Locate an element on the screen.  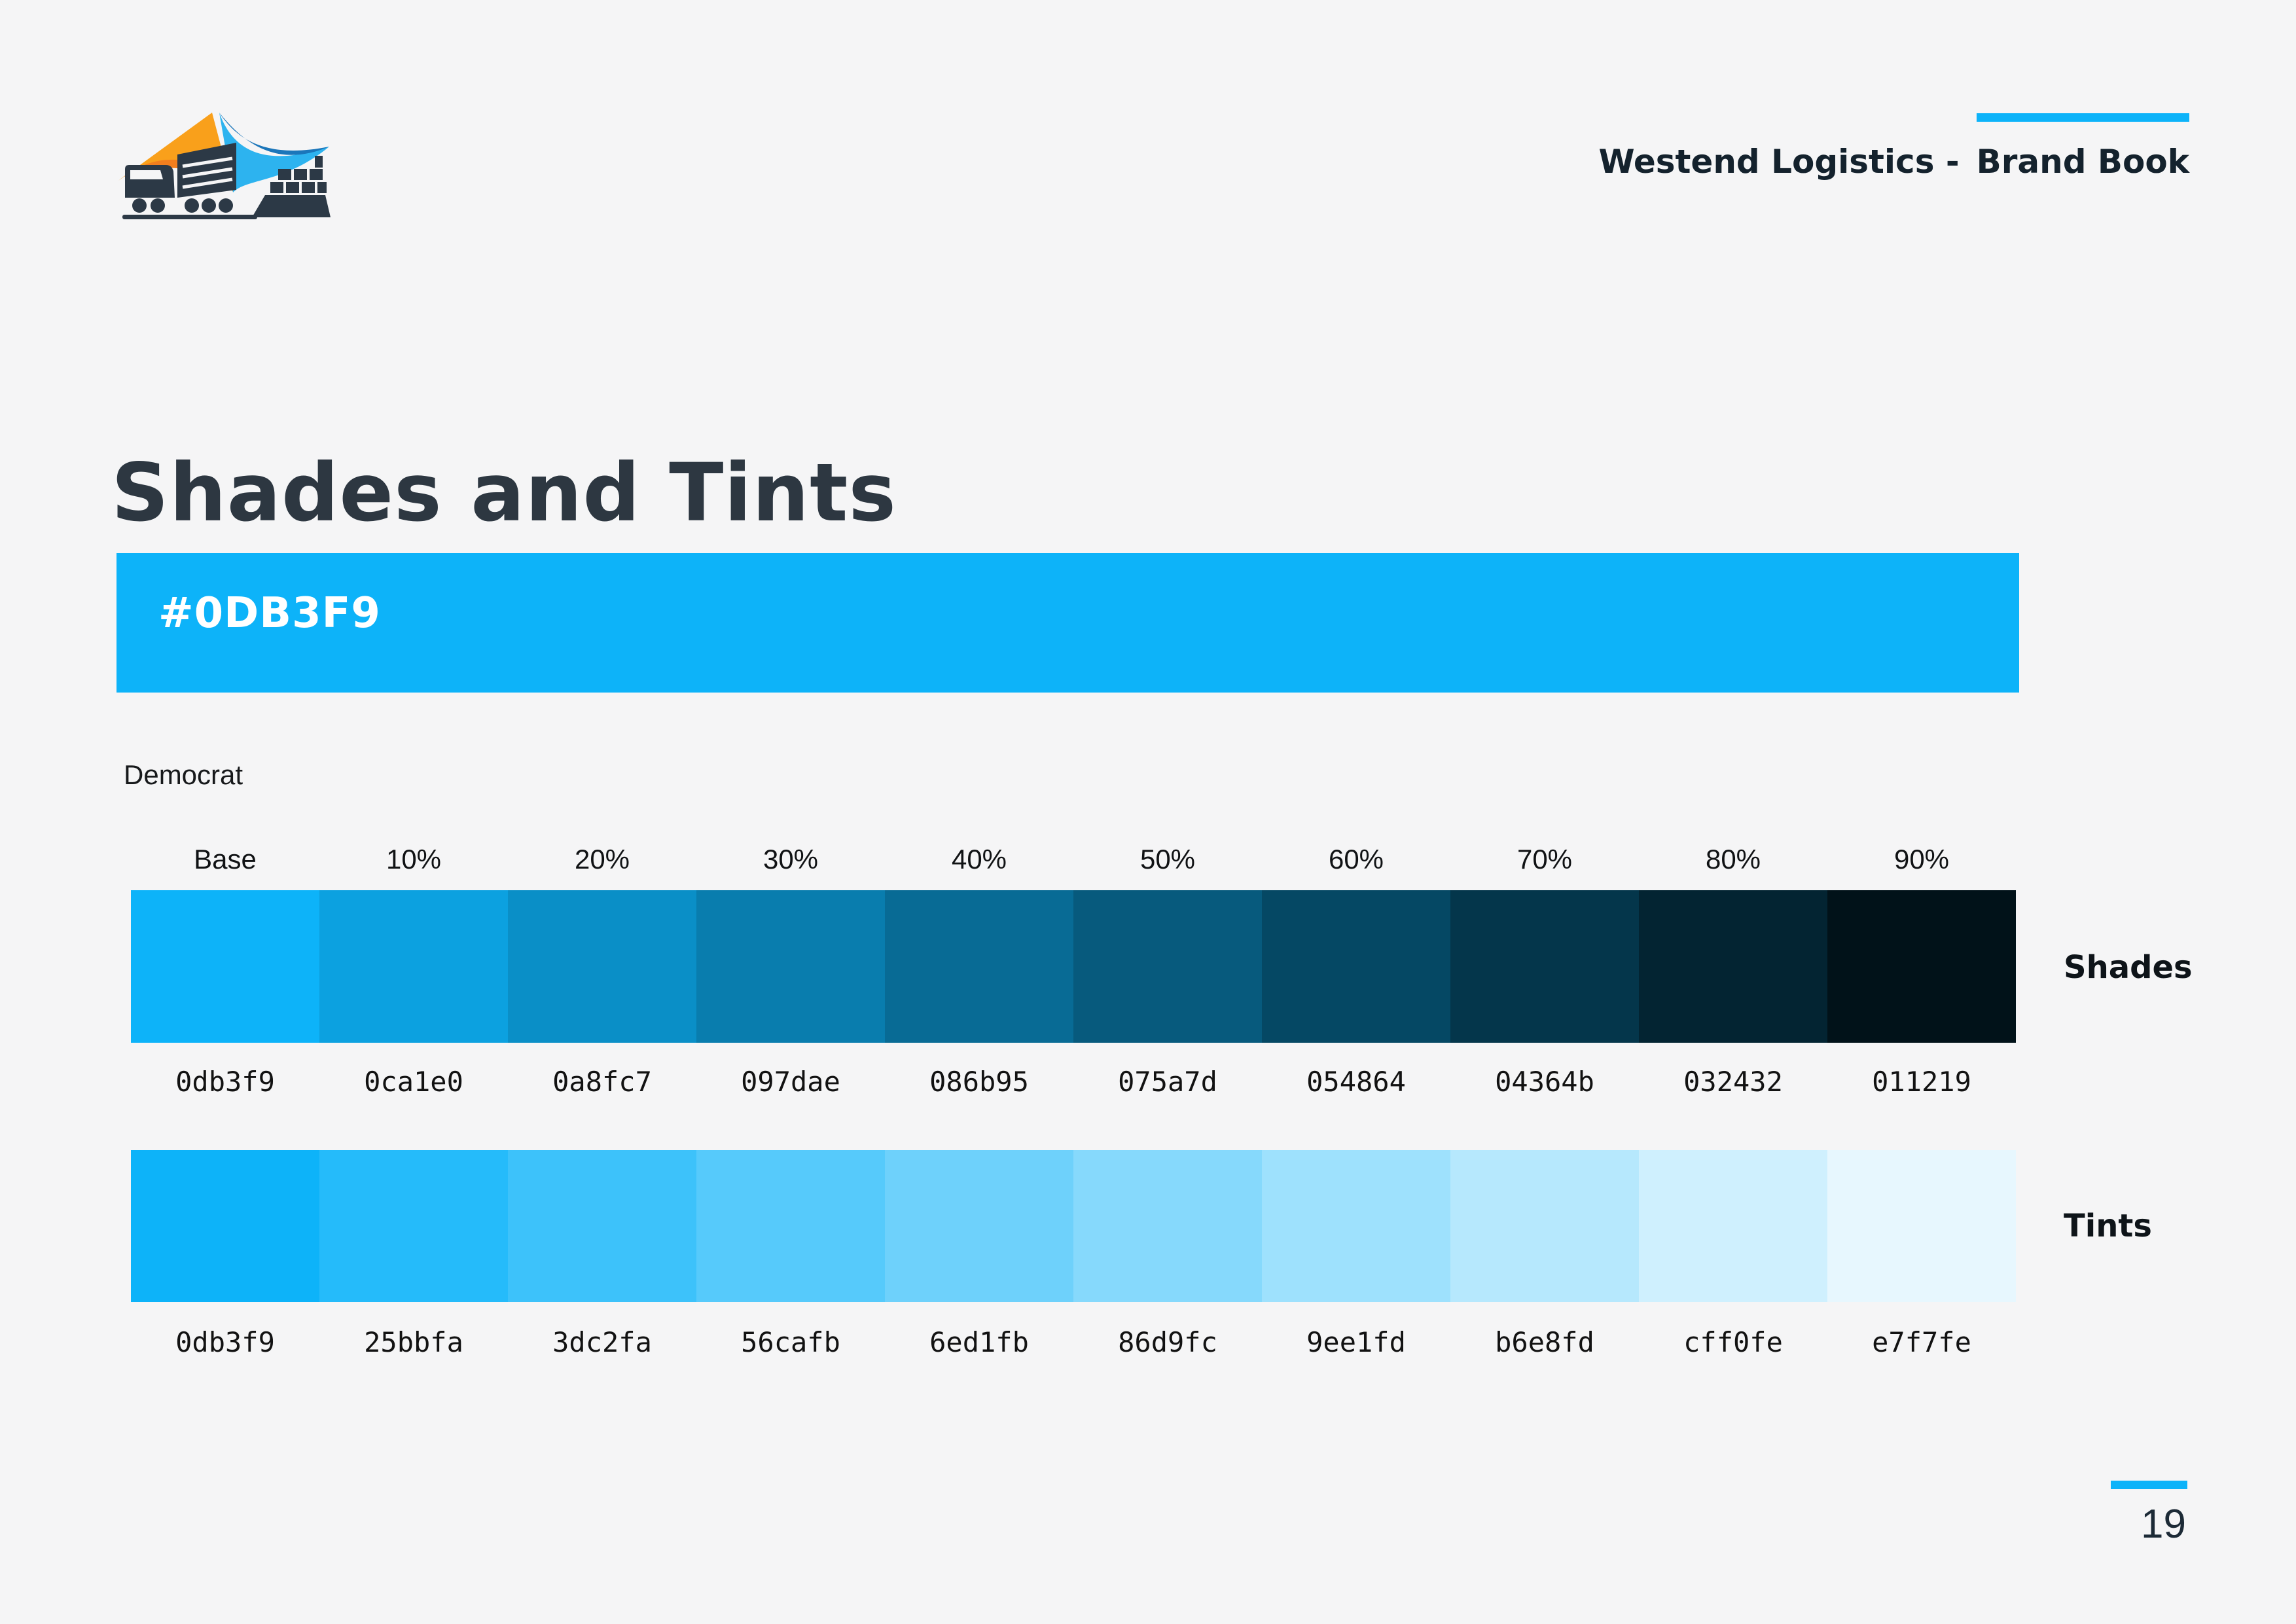
tint-hex-label: 6ed1fb is located at coordinates (979, 1342).